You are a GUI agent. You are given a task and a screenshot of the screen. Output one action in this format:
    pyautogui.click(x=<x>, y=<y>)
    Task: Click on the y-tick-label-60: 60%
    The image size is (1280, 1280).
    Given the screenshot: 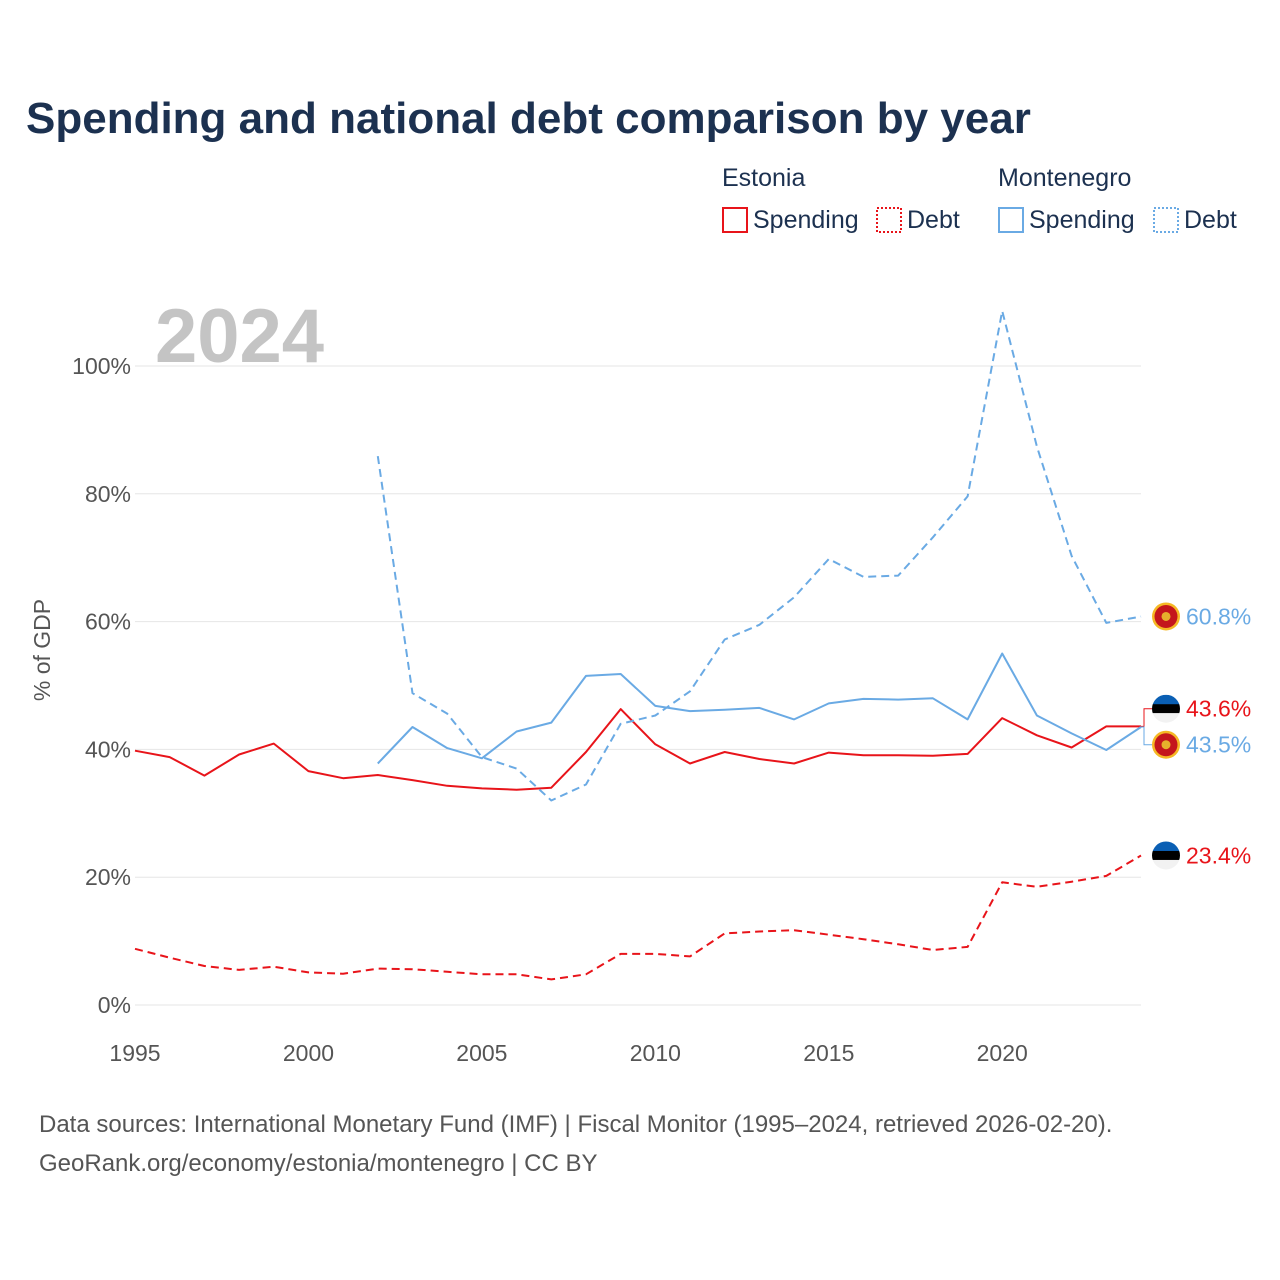 What is the action you would take?
    pyautogui.click(x=108, y=622)
    